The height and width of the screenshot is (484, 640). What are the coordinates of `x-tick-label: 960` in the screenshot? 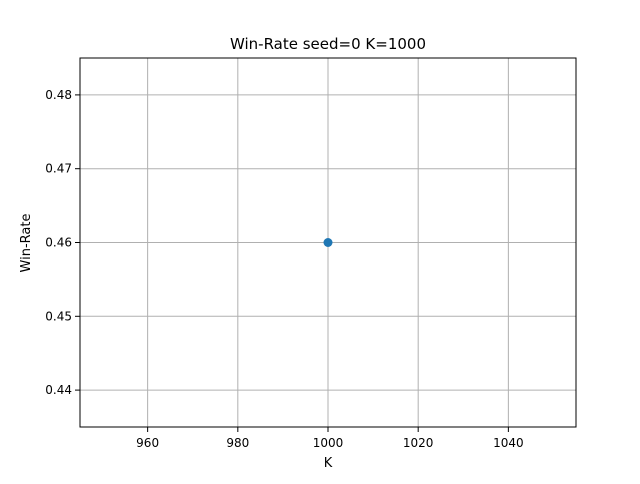 It's located at (147, 443).